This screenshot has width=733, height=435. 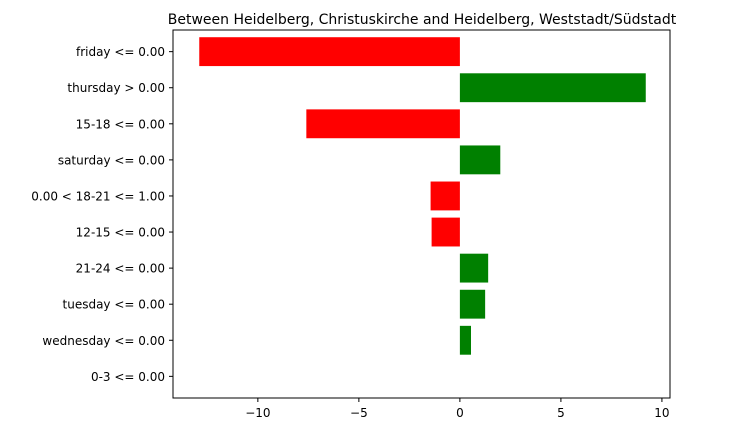 What do you see at coordinates (120, 52) in the screenshot?
I see `y-tick-label: friday <= 0.00` at bounding box center [120, 52].